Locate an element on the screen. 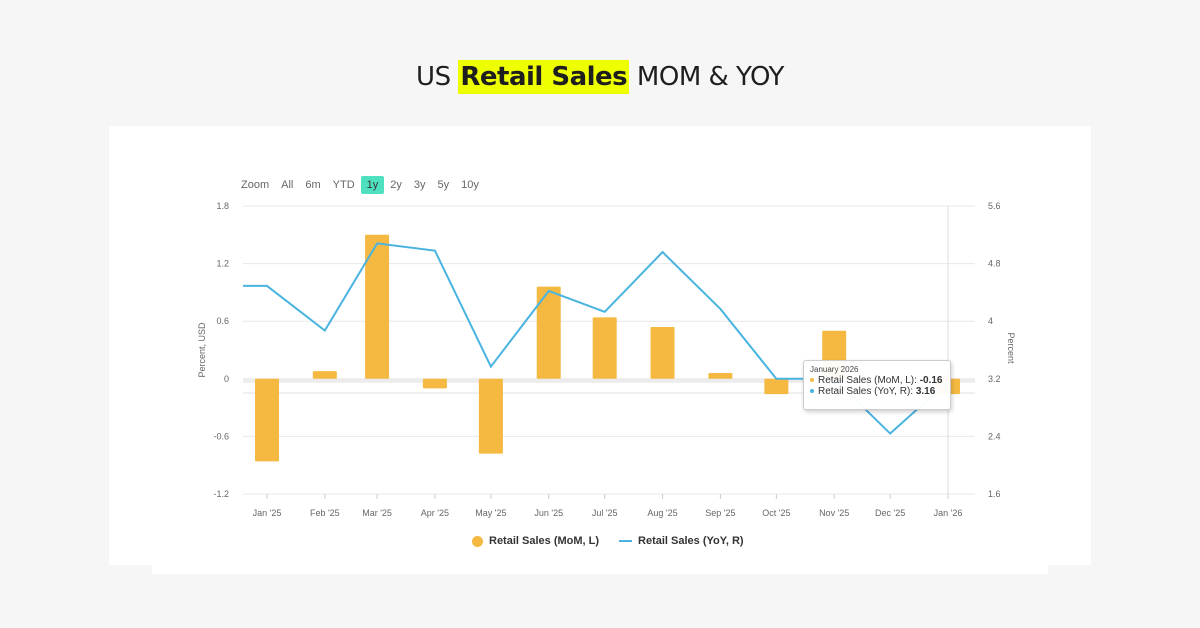 The image size is (1200, 628). legend-yoy: Retail Sales (YoY, R) is located at coordinates (691, 541).